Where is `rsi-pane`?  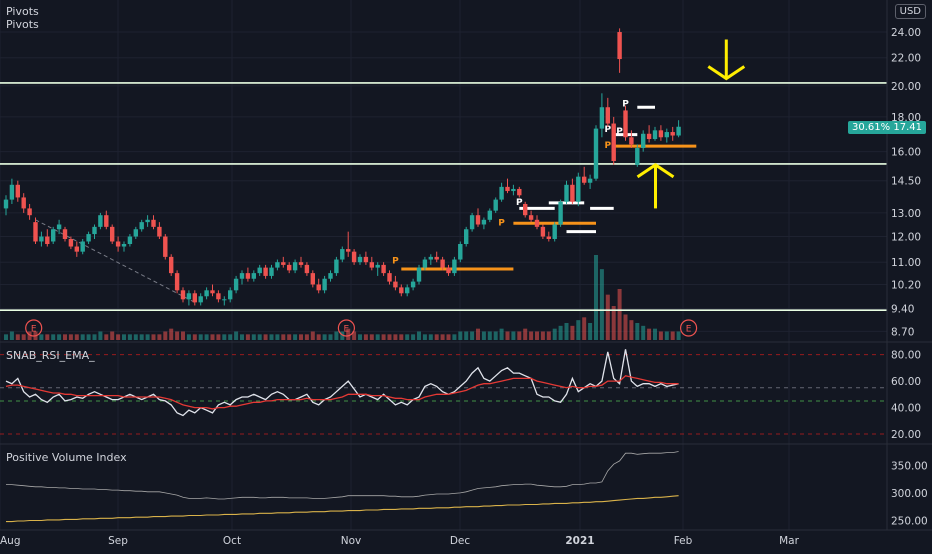 rsi-pane is located at coordinates (443, 392).